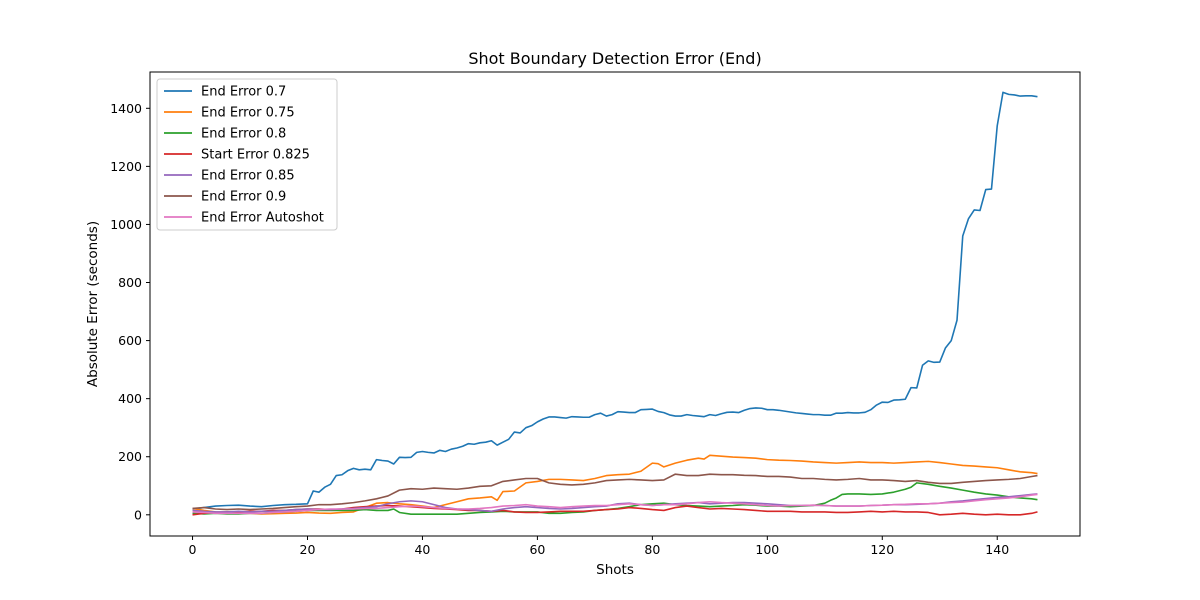 The width and height of the screenshot is (1200, 600). What do you see at coordinates (262, 218) in the screenshot?
I see `legend-label-7: End Error Autoshot` at bounding box center [262, 218].